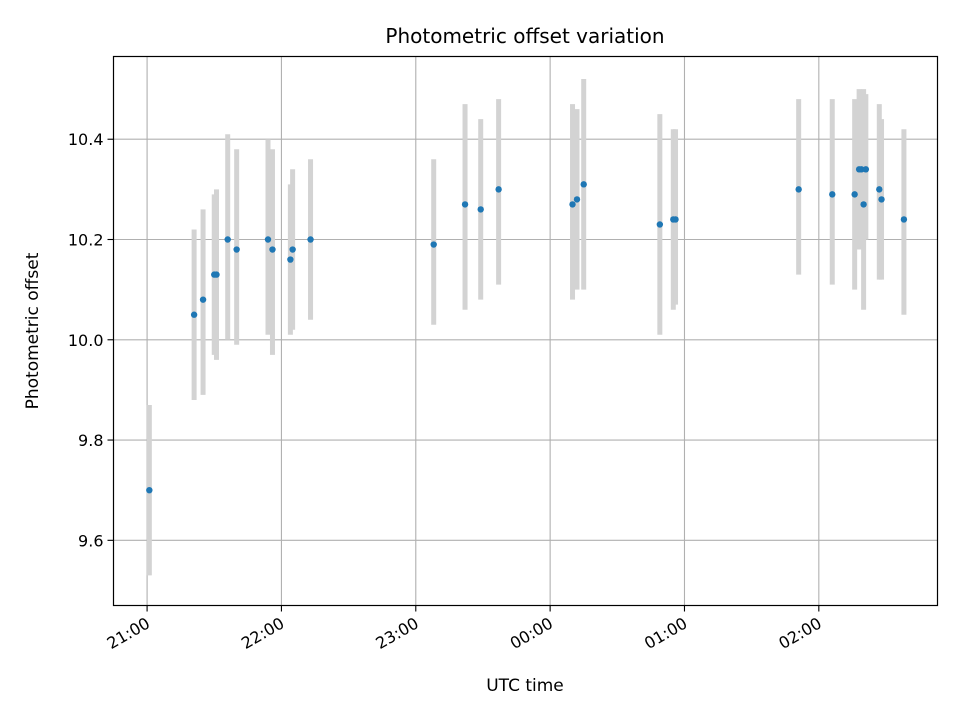 The width and height of the screenshot is (960, 720). I want to click on chart-title: Photometric offset variation, so click(524, 36).